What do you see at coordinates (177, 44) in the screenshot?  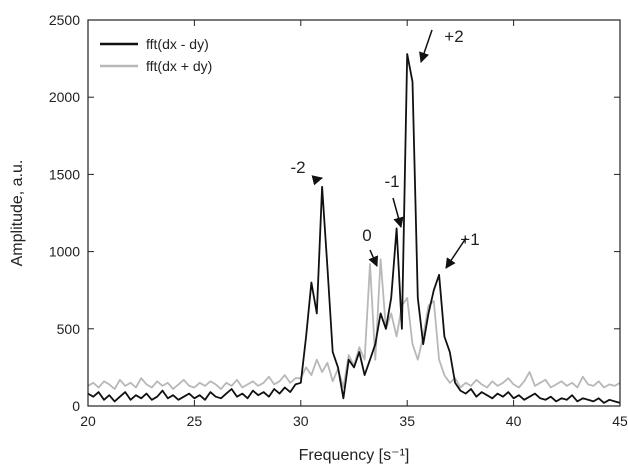 I see `legend-label: fft(dx - dy)` at bounding box center [177, 44].